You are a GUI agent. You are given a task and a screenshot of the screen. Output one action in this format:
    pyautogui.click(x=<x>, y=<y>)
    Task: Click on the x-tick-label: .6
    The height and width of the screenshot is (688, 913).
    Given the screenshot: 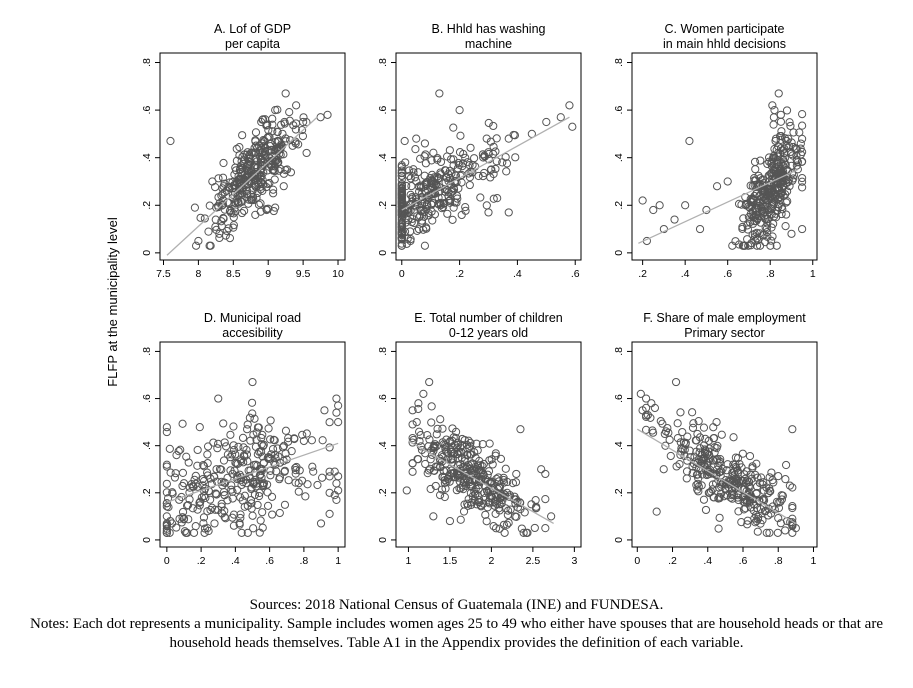 What is the action you would take?
    pyautogui.click(x=269, y=561)
    